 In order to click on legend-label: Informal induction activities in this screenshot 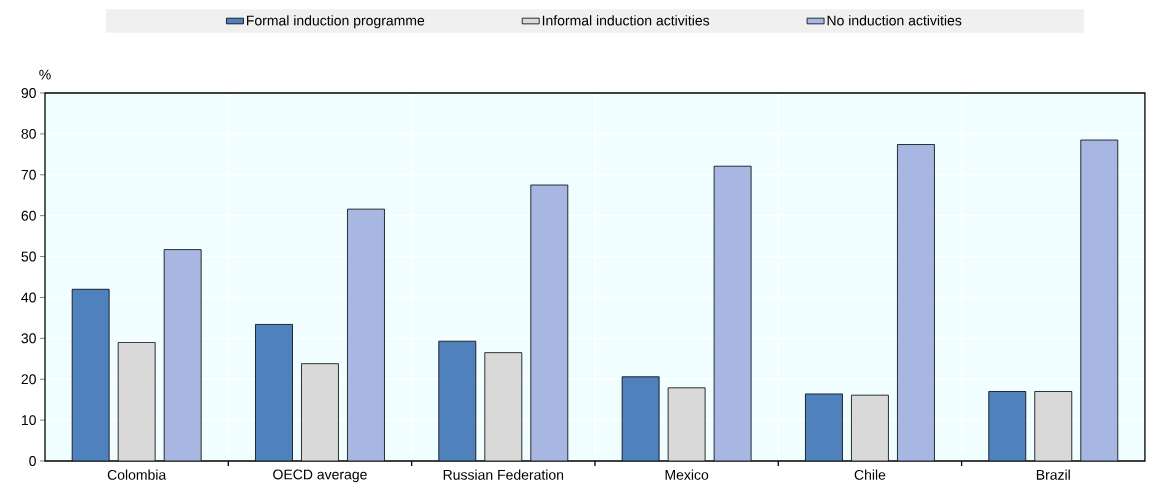, I will do `click(626, 20)`.